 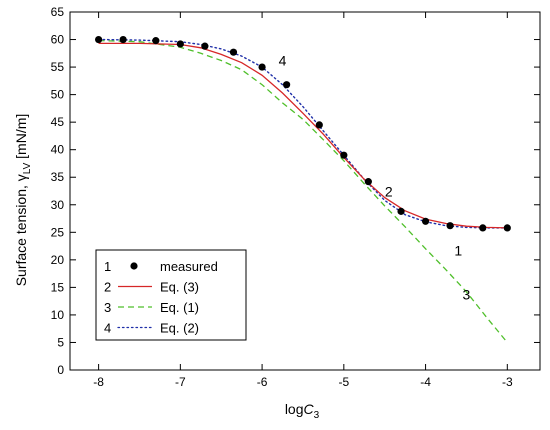 I want to click on x-tick-label: -5, so click(x=343, y=382).